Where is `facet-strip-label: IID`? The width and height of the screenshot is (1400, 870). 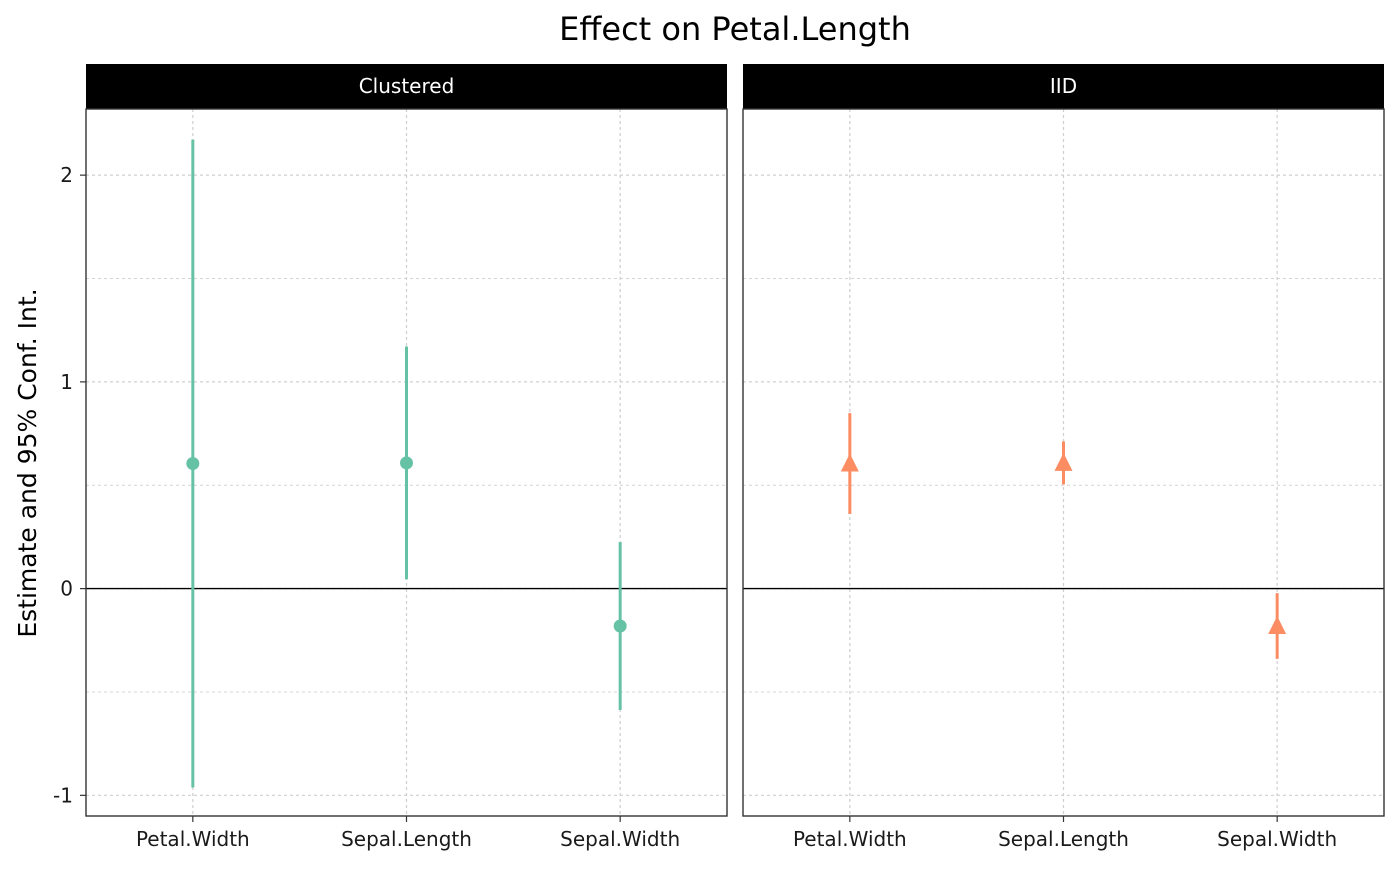
facet-strip-label: IID is located at coordinates (1063, 86).